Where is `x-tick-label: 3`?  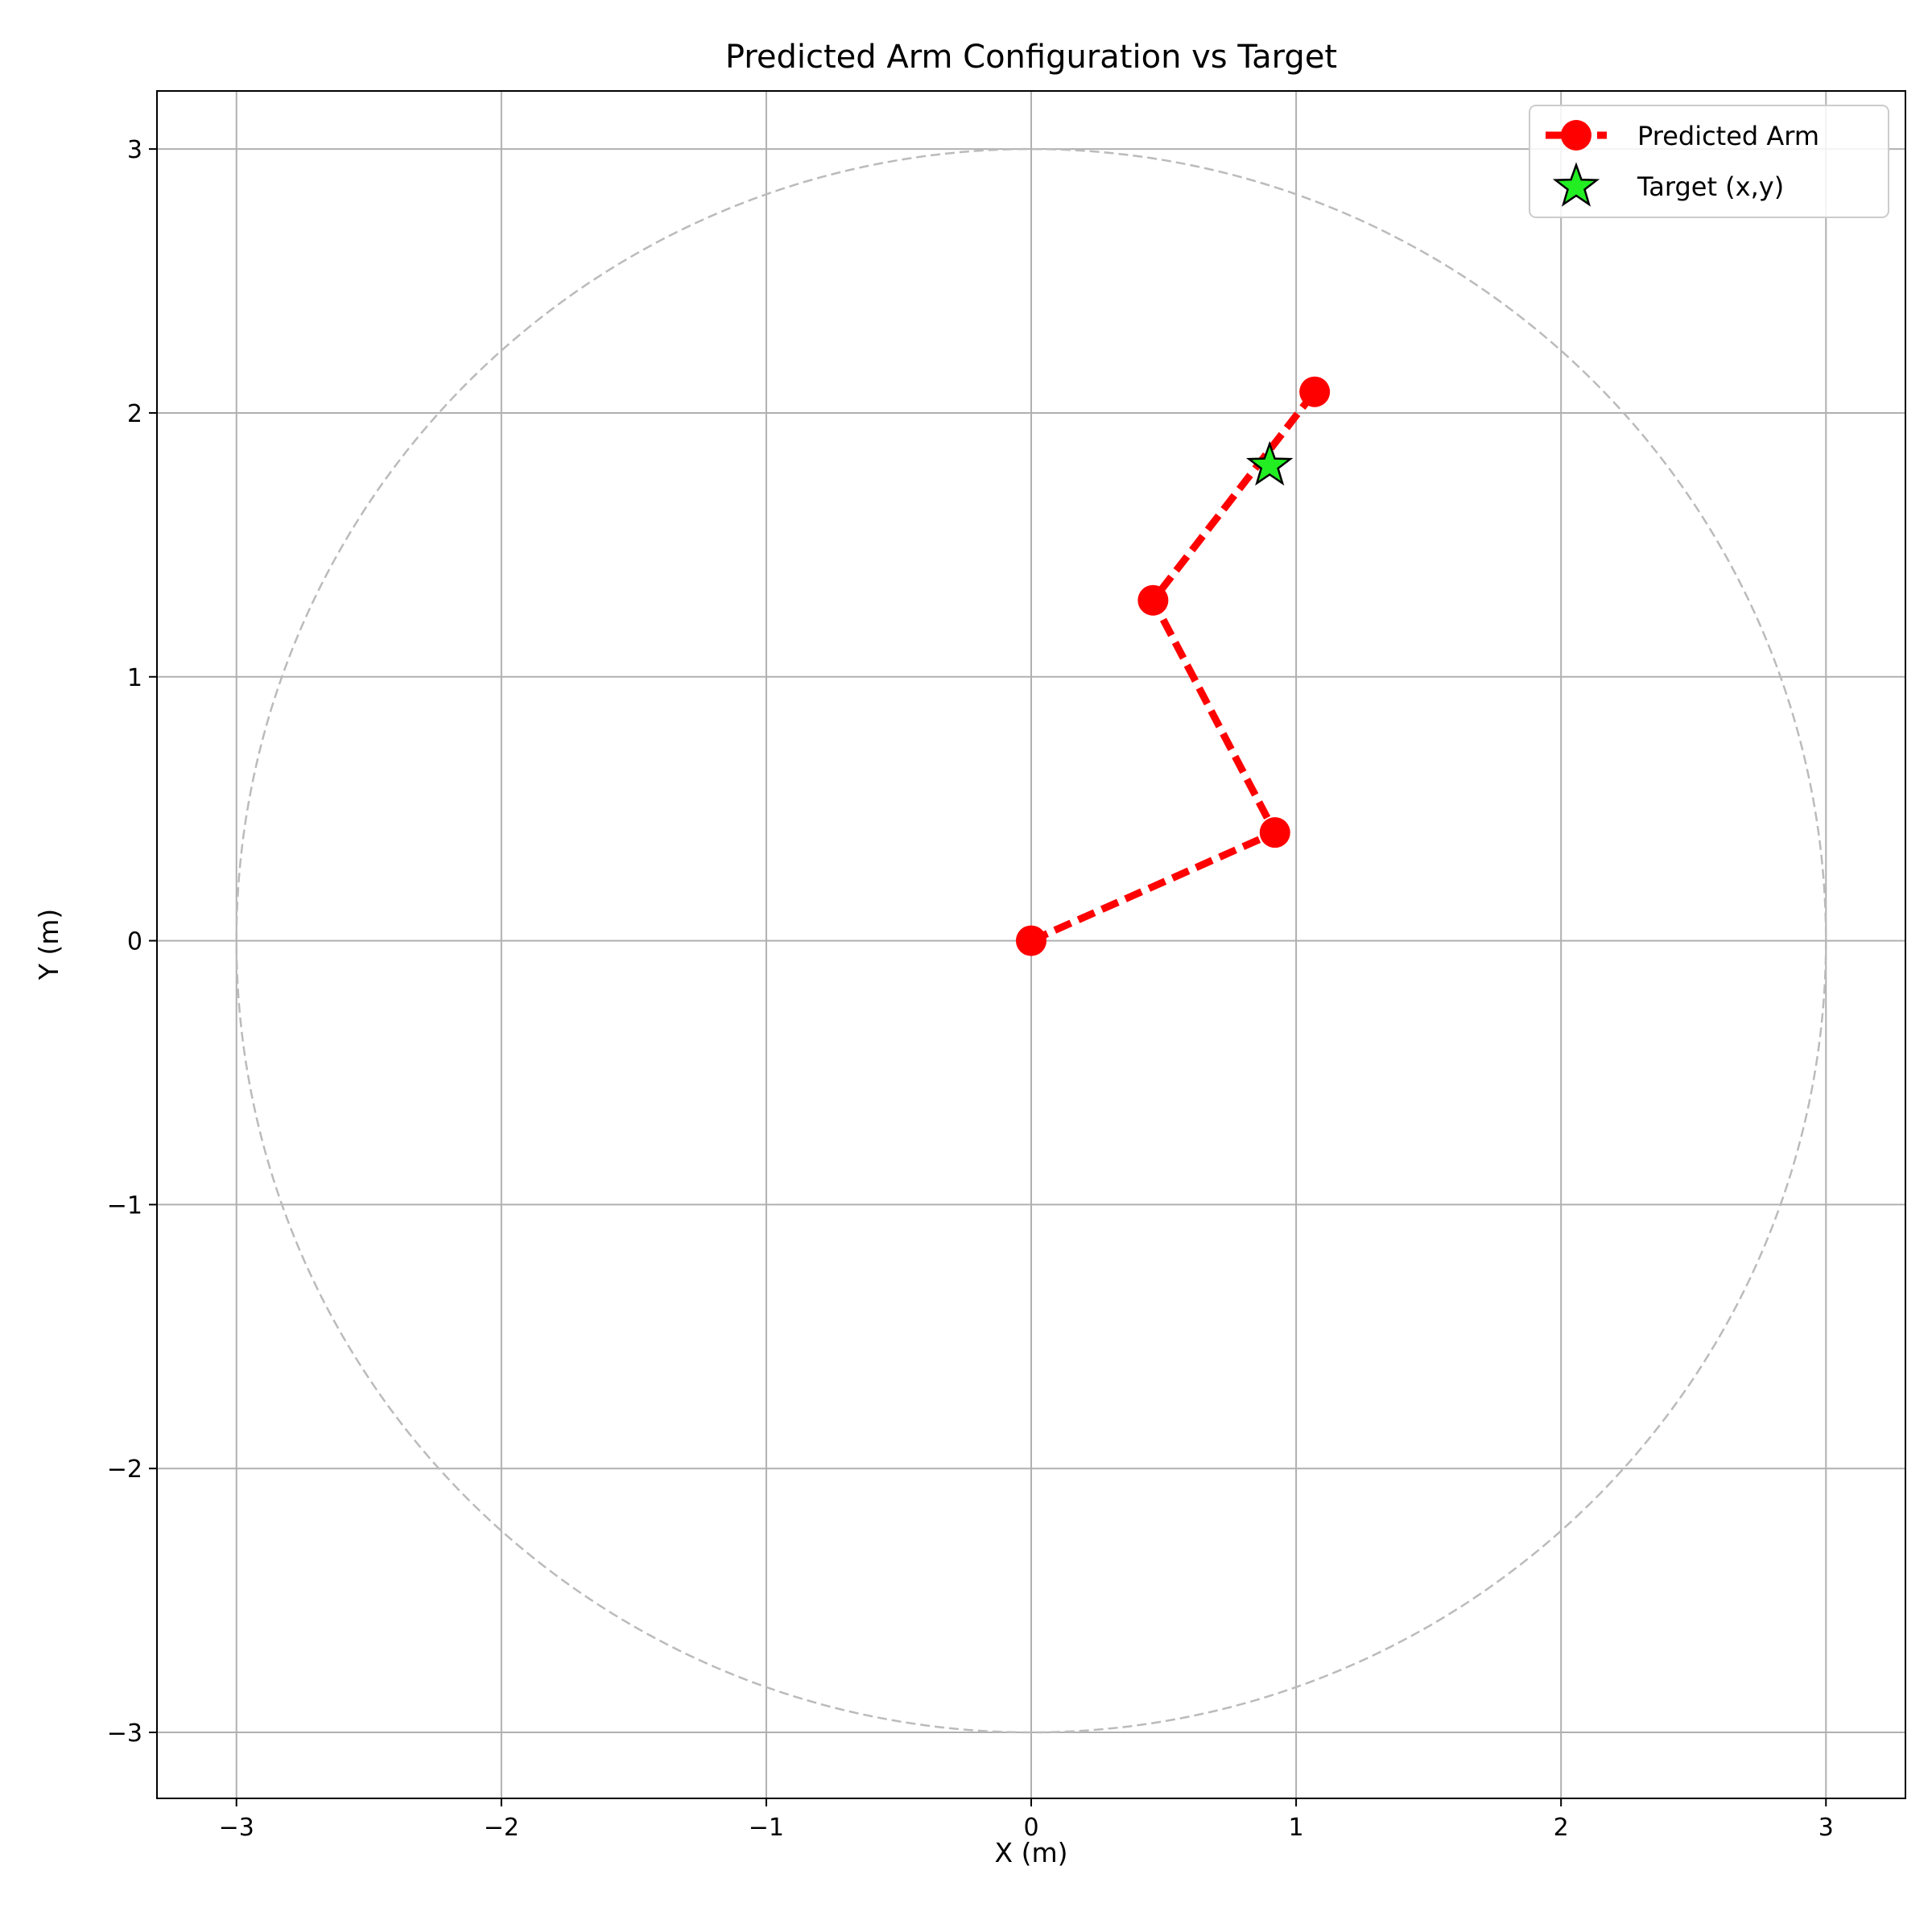 x-tick-label: 3 is located at coordinates (1826, 1828).